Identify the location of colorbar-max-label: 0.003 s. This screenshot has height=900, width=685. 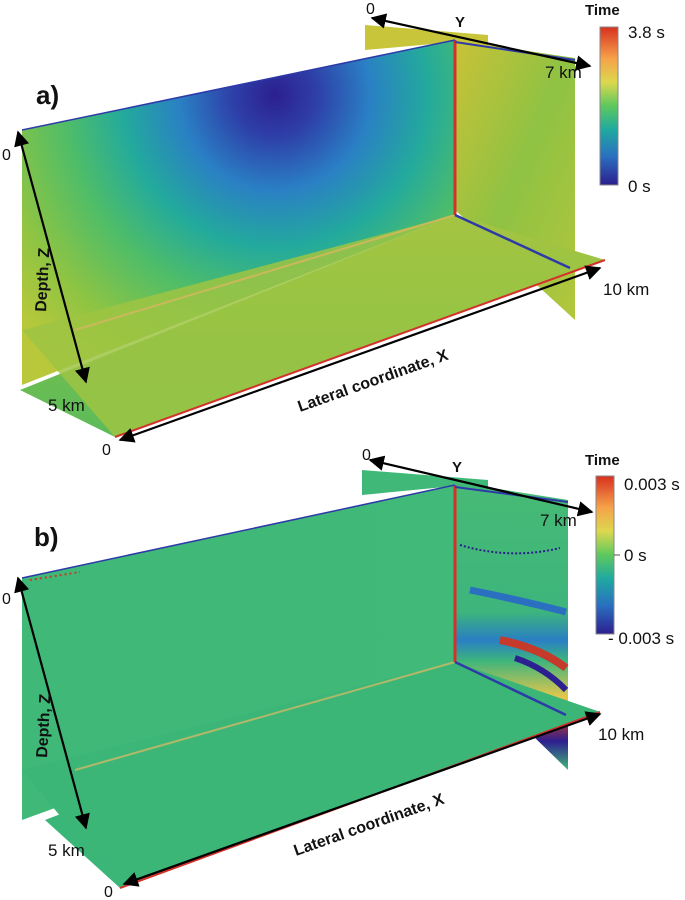
(652, 484).